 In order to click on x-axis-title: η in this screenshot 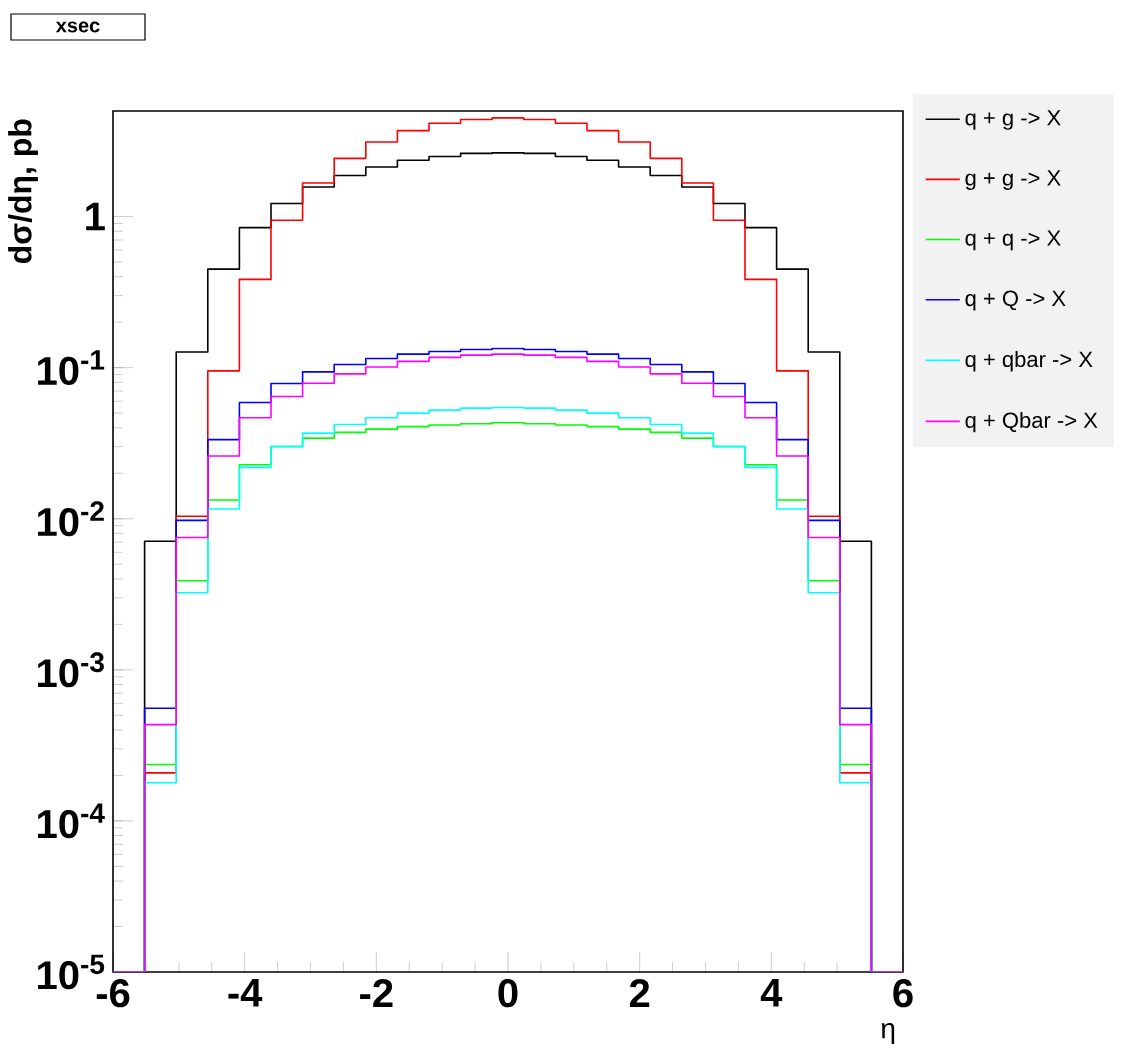, I will do `click(888, 1033)`.